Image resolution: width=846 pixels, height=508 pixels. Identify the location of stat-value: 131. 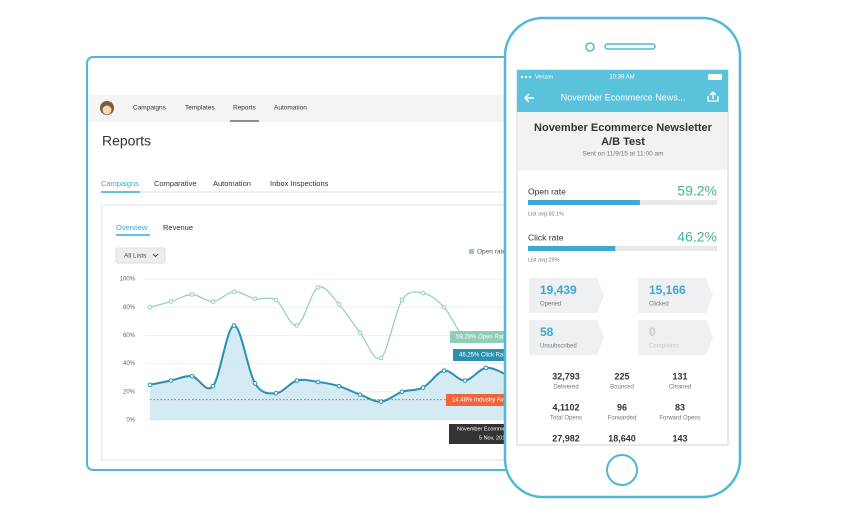
(679, 376).